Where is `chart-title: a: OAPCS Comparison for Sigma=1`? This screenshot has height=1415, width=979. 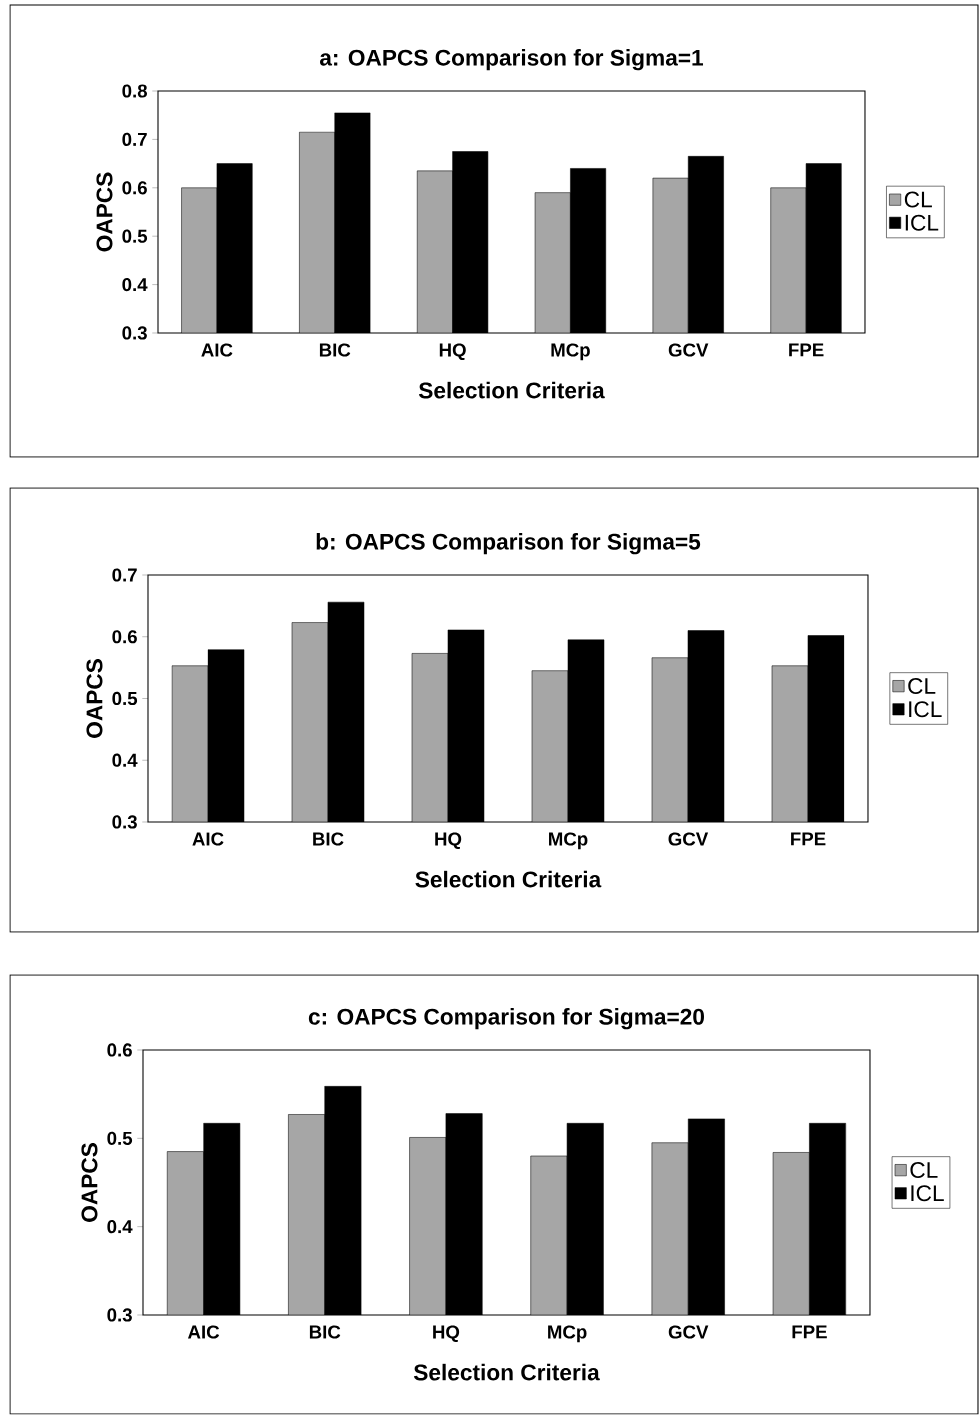
chart-title: a: OAPCS Comparison for Sigma=1 is located at coordinates (511, 60).